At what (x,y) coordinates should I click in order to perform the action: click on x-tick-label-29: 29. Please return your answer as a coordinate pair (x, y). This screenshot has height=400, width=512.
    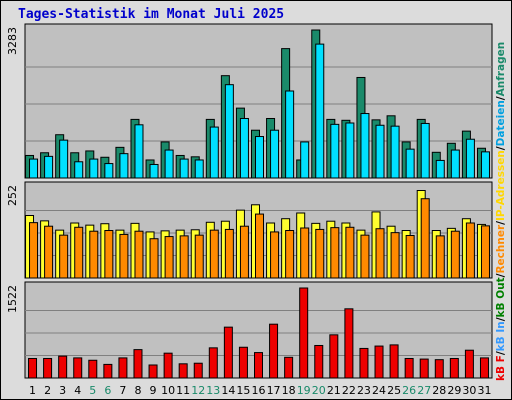
    Looking at the image, I should click on (454, 390).